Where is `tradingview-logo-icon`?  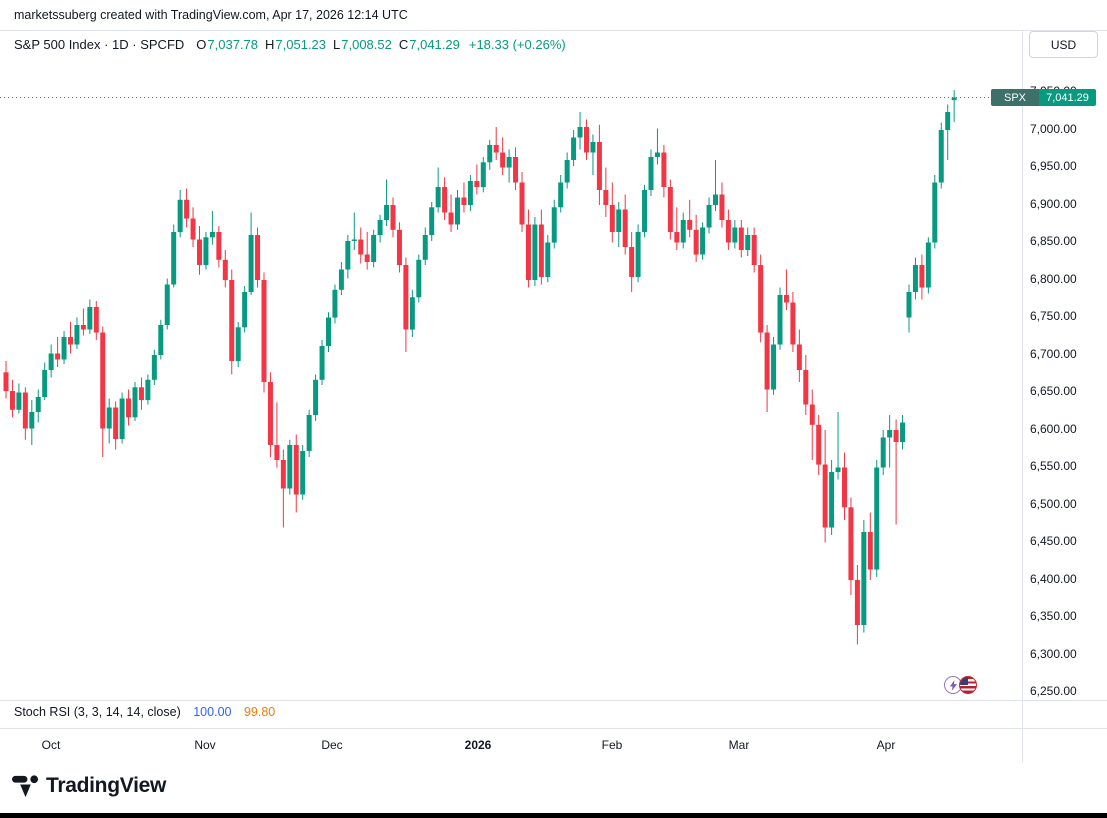 tradingview-logo-icon is located at coordinates (25, 786).